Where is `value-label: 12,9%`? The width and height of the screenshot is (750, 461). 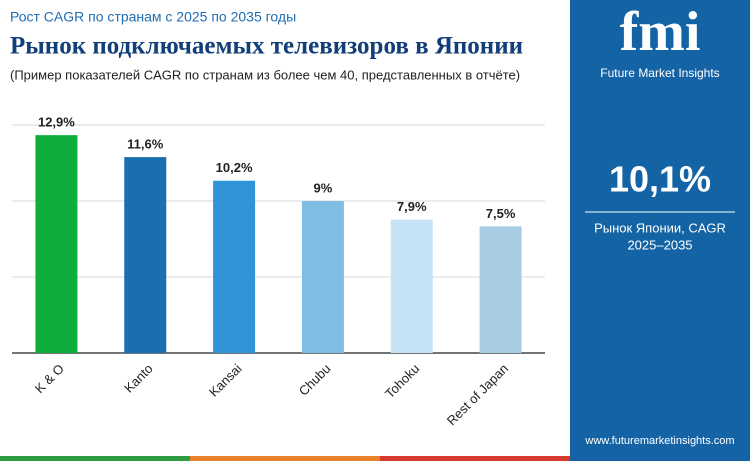 value-label: 12,9% is located at coordinates (56, 122).